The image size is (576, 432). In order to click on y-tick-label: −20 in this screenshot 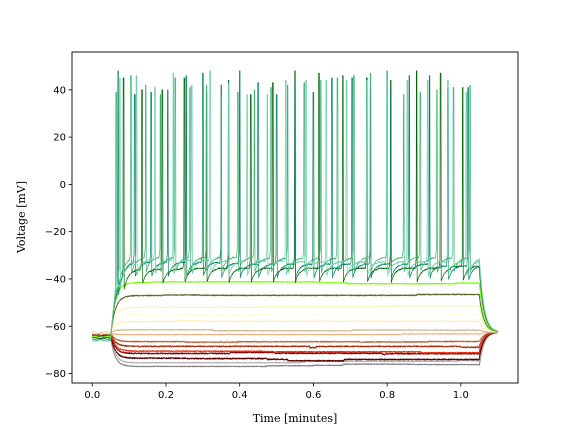, I will do `click(55, 232)`.